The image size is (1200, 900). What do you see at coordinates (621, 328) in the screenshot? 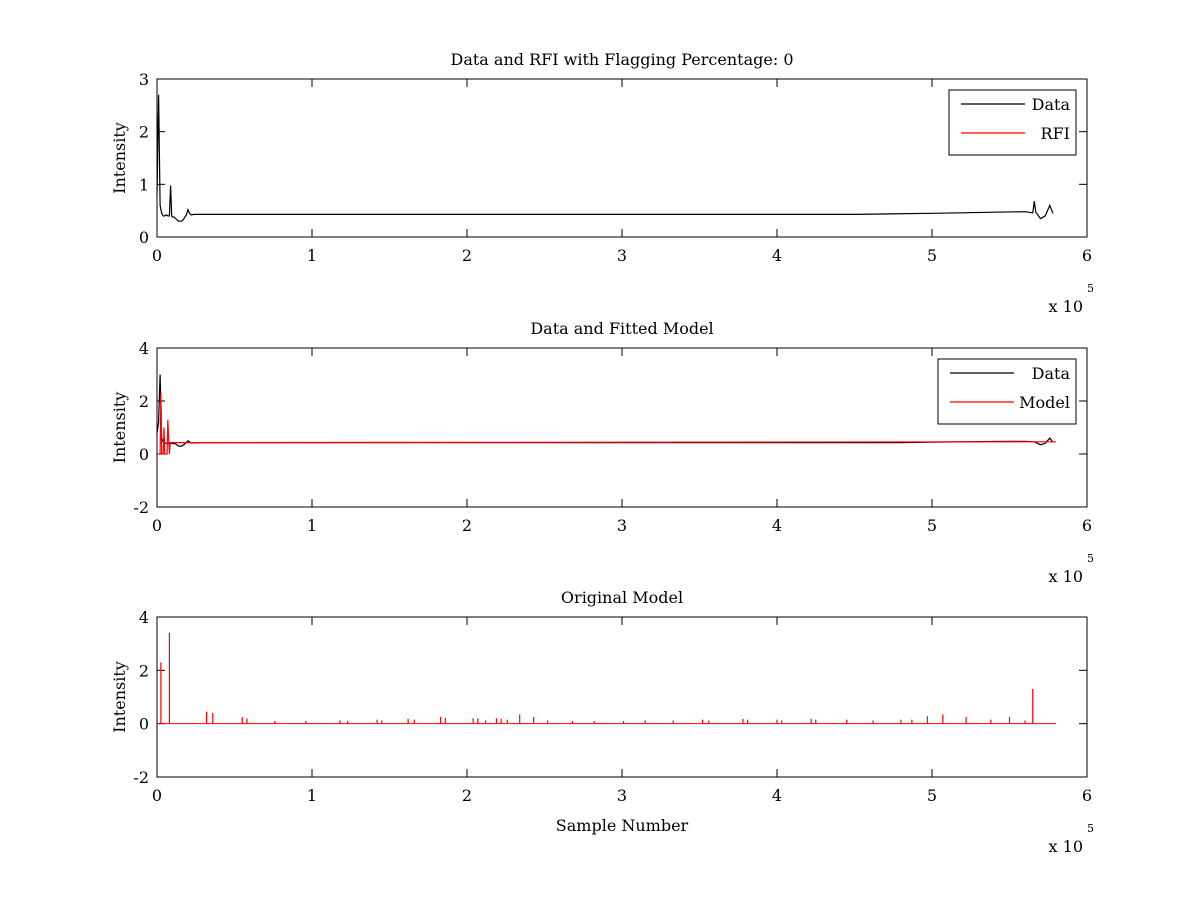
I see `chart-title: Data and Fitted Model` at bounding box center [621, 328].